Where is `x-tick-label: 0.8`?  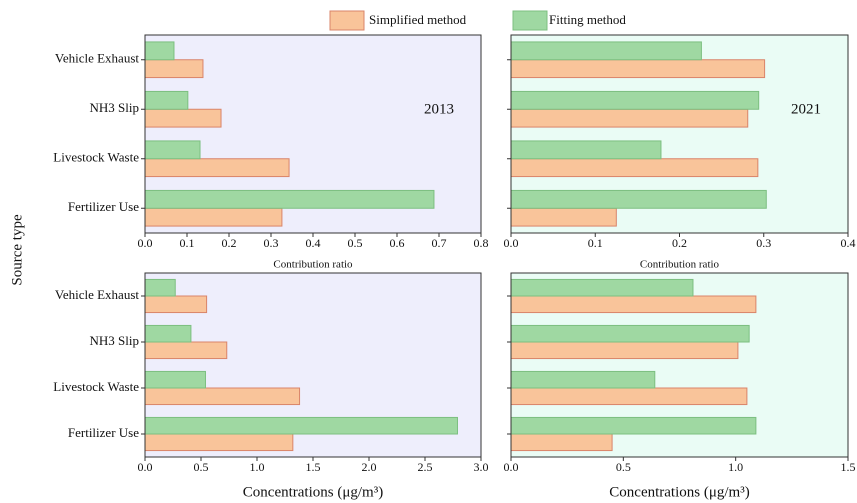 x-tick-label: 0.8 is located at coordinates (481, 243).